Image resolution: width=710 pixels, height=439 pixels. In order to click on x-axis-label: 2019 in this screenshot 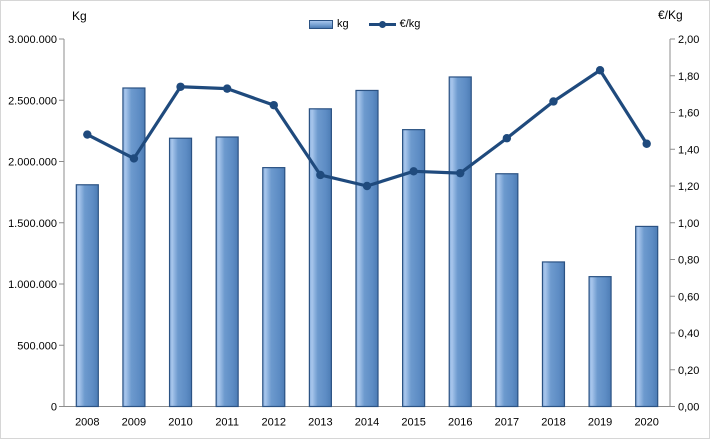, I will do `click(600, 423)`.